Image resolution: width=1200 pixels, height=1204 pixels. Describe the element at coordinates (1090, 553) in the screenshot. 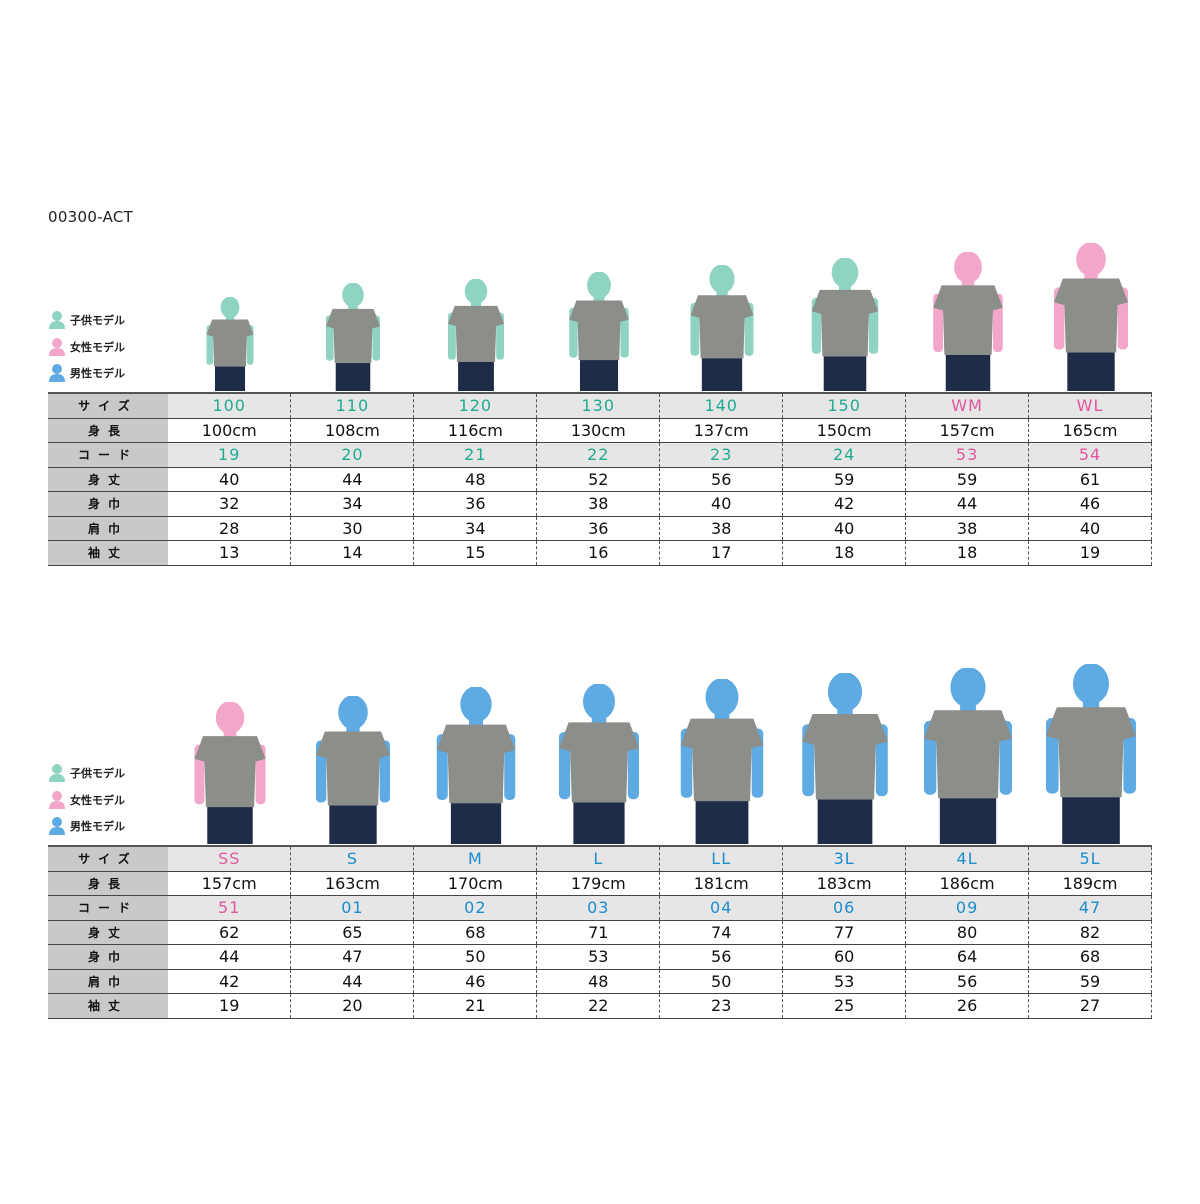

I see `table-cell: 19` at that location.